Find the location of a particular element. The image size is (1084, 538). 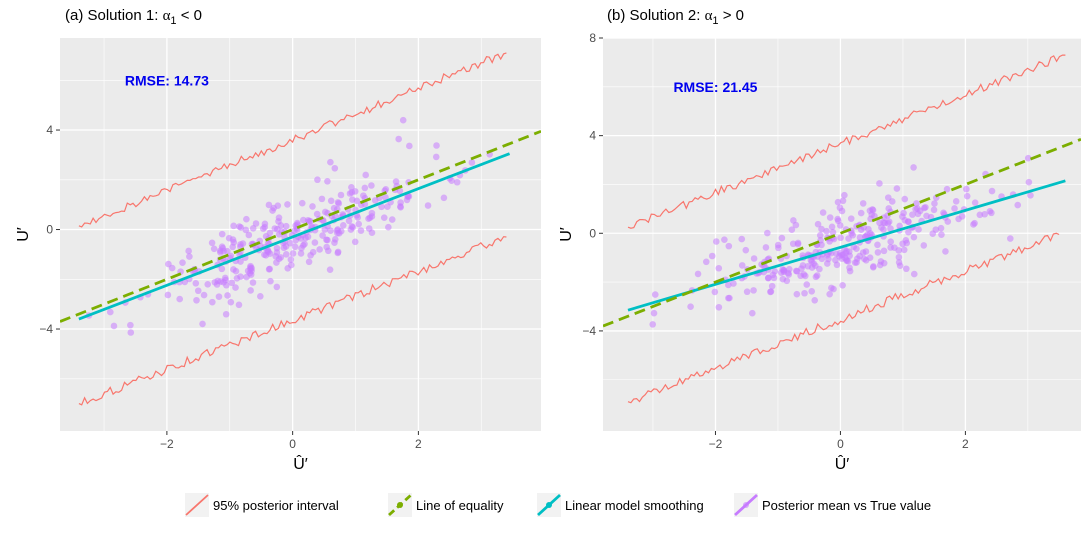

legend-label: Line of equality is located at coordinates (460, 505).